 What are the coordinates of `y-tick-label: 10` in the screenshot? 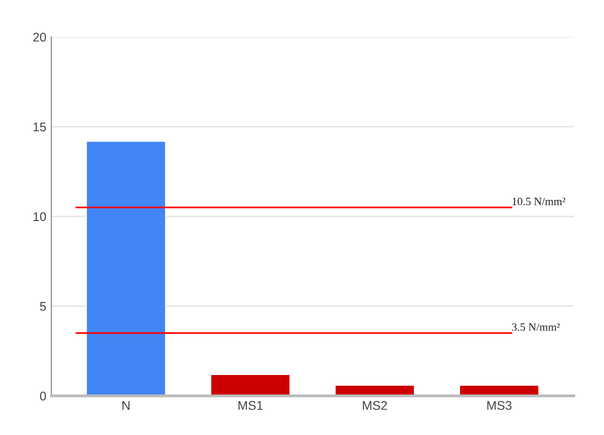 It's located at (40, 217).